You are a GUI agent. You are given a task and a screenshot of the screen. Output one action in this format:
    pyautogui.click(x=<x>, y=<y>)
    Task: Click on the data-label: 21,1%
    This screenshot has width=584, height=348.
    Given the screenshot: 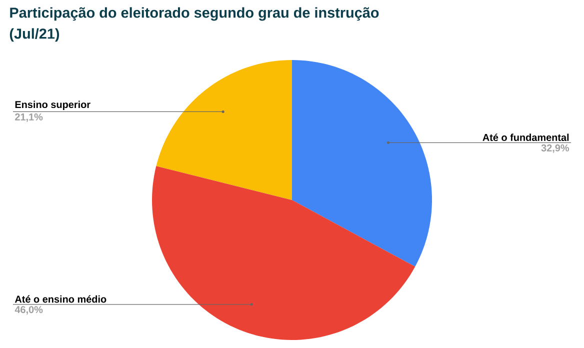 What is the action you would take?
    pyautogui.click(x=29, y=117)
    